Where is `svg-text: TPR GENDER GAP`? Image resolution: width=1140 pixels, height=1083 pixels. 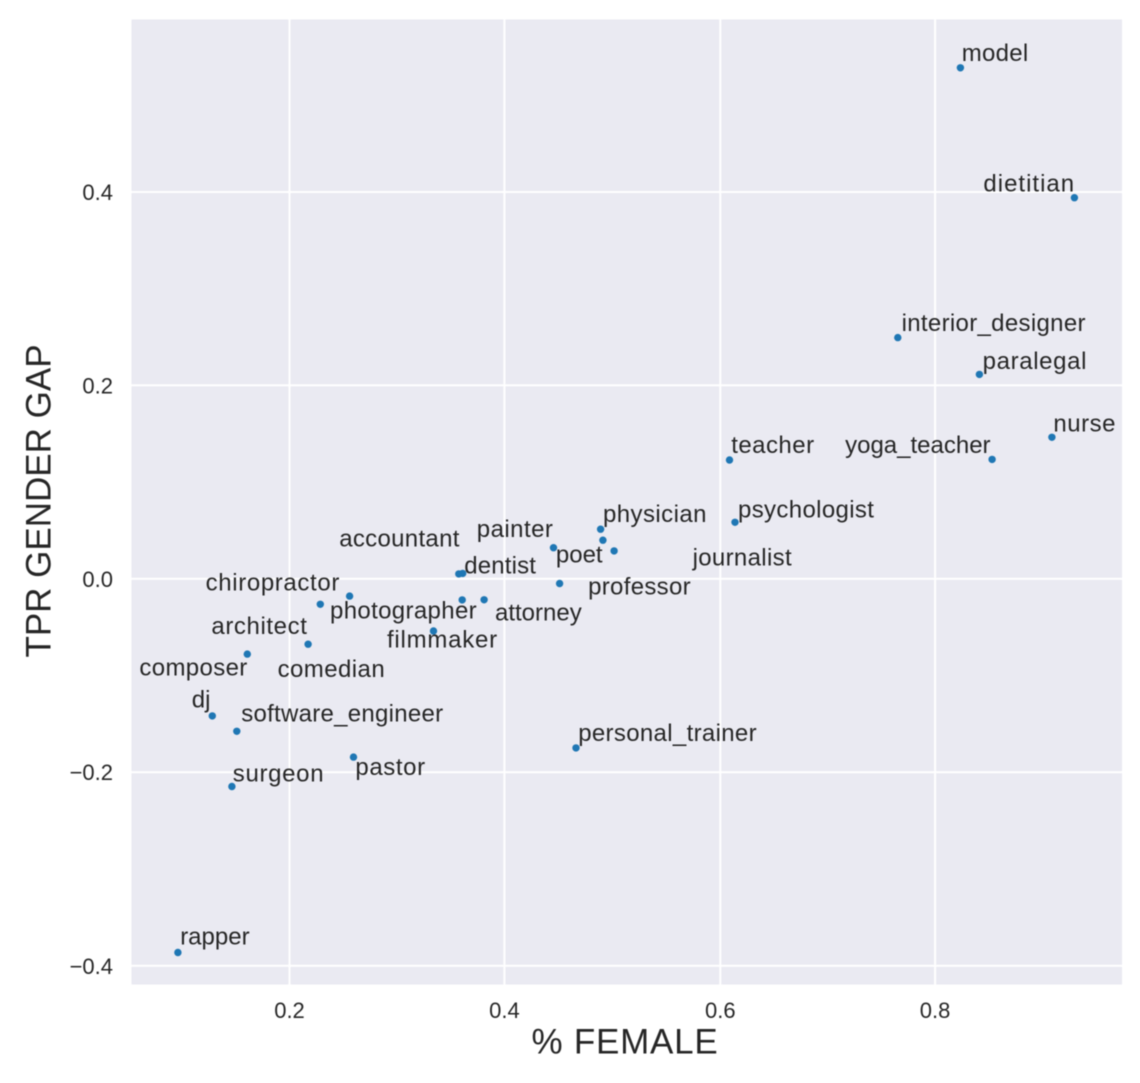
svg-text: TPR GENDER GAP is located at coordinates (38, 500).